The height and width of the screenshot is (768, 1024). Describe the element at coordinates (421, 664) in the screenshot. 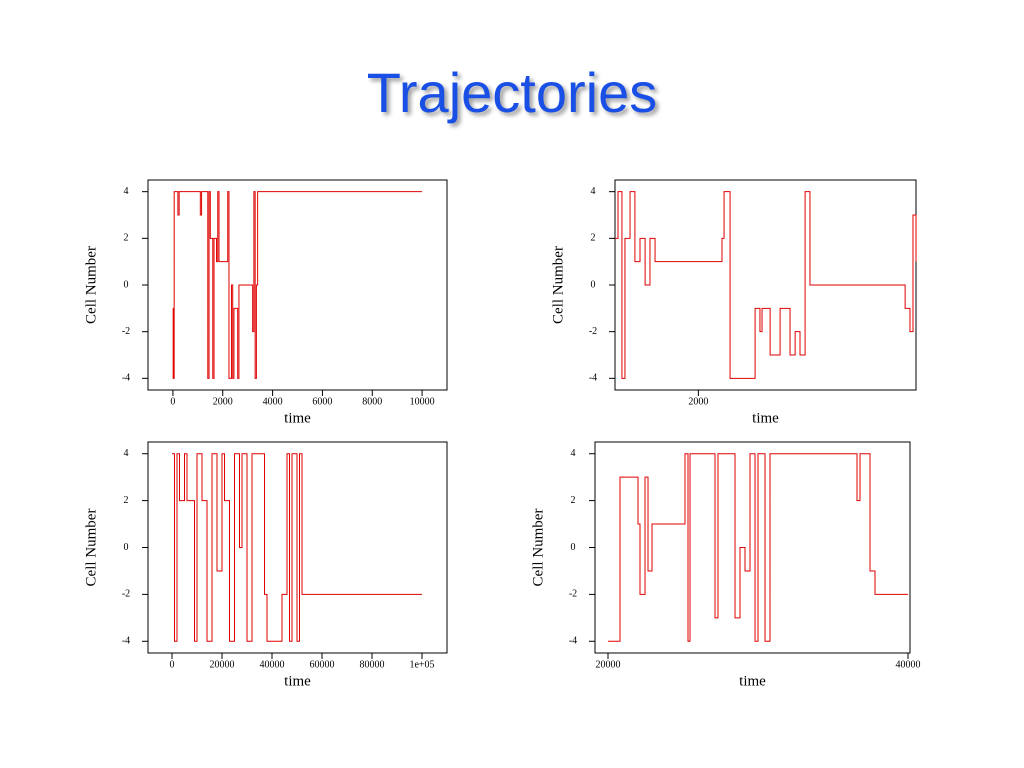

I see `x-tick-label: 1e+05` at that location.